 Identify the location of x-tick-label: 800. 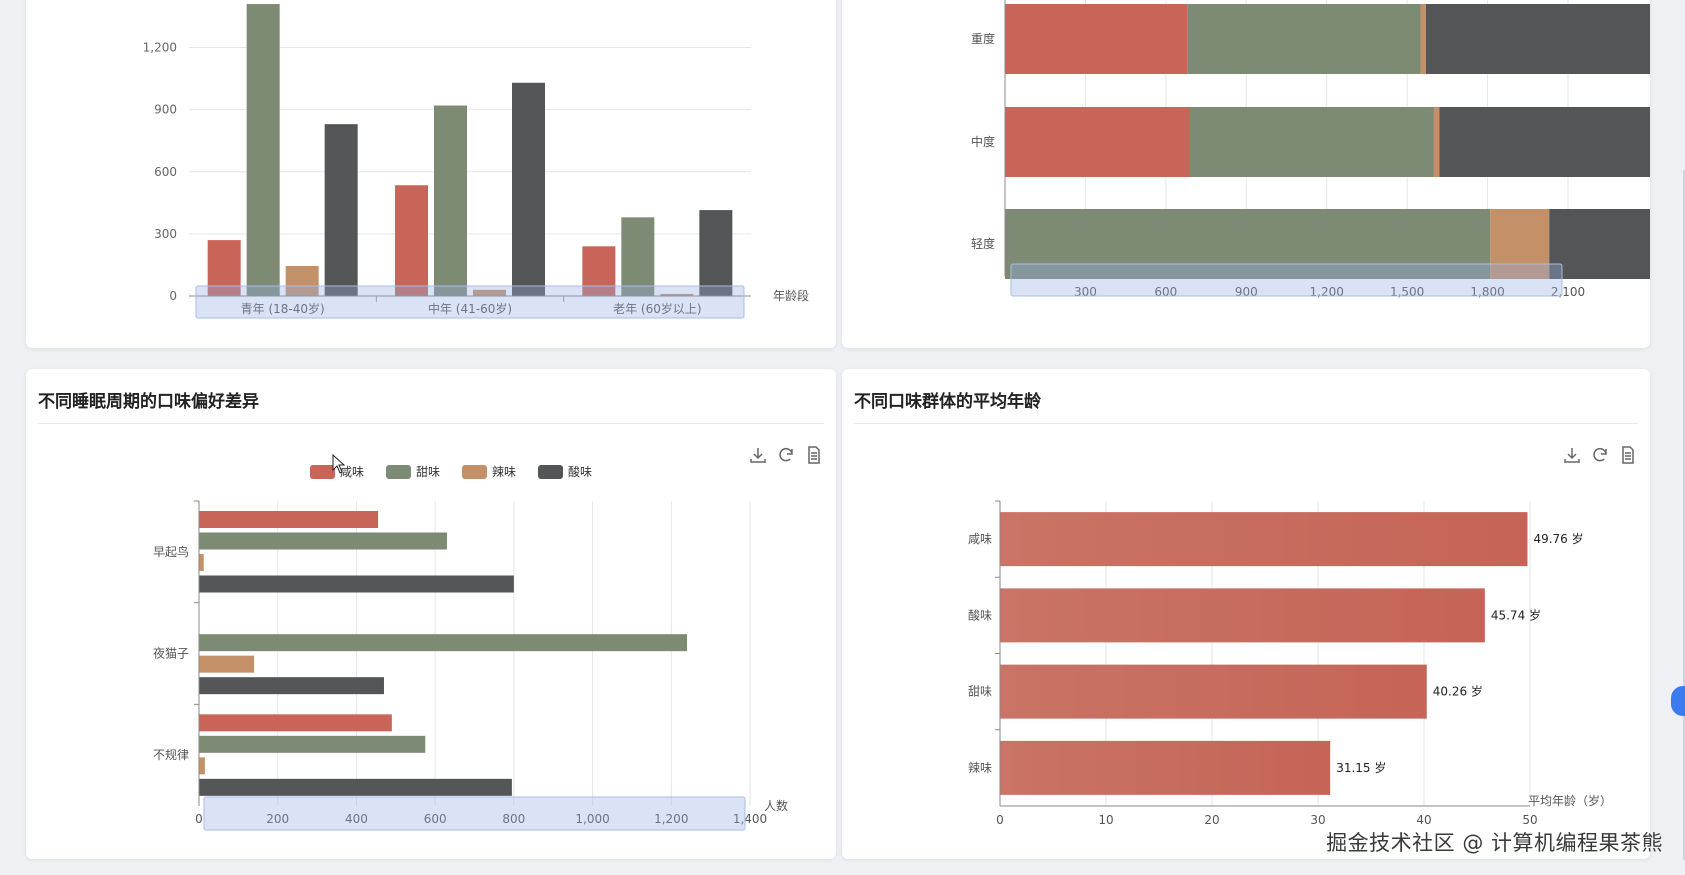
(513, 819).